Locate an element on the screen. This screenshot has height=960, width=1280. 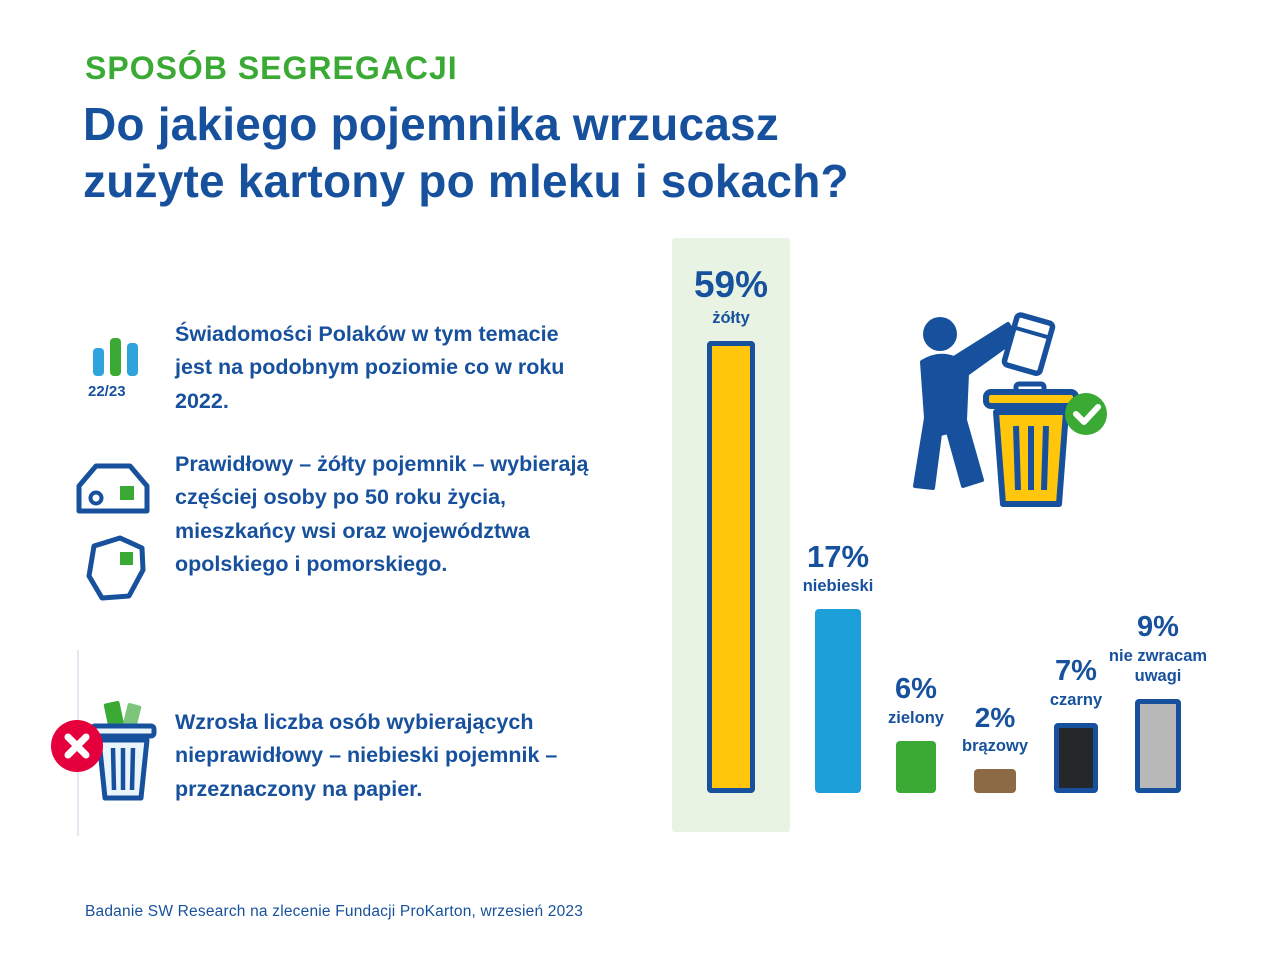
mini-bar-chart-icon is located at coordinates (115, 357).